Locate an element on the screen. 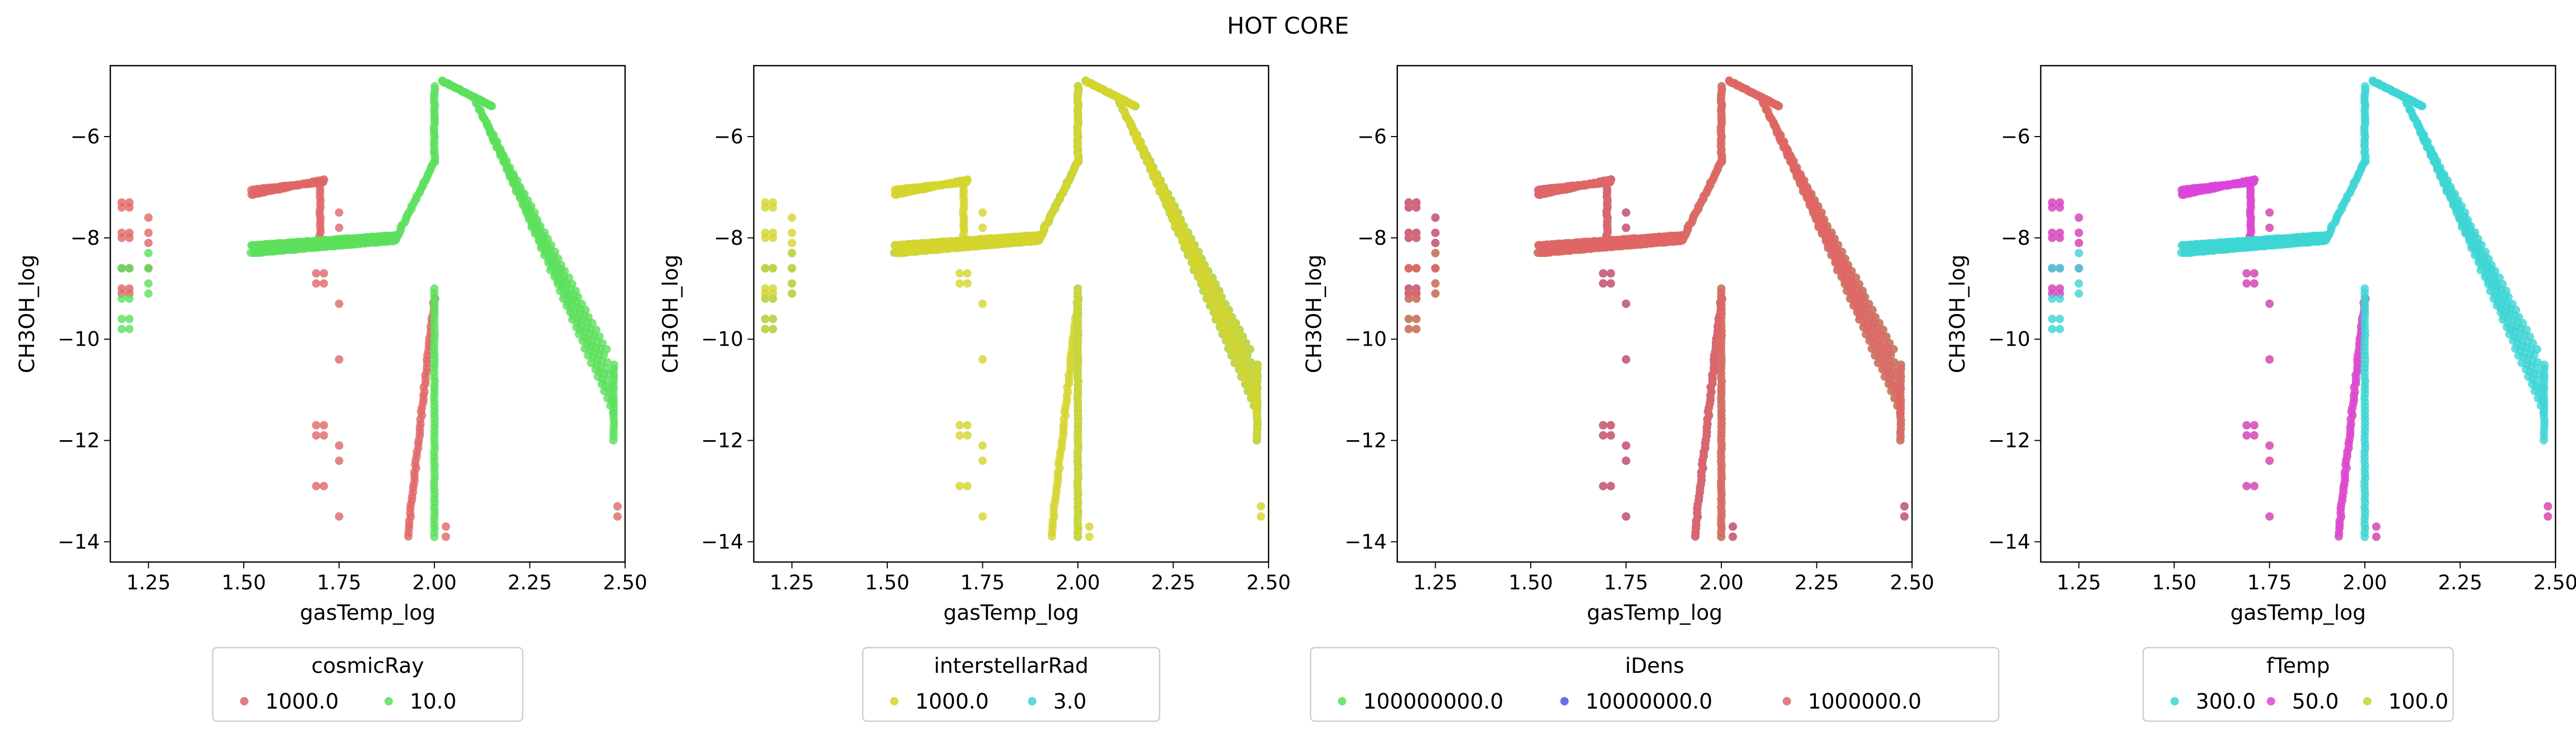 The width and height of the screenshot is (2576, 738). plot-frame is located at coordinates (367, 314).